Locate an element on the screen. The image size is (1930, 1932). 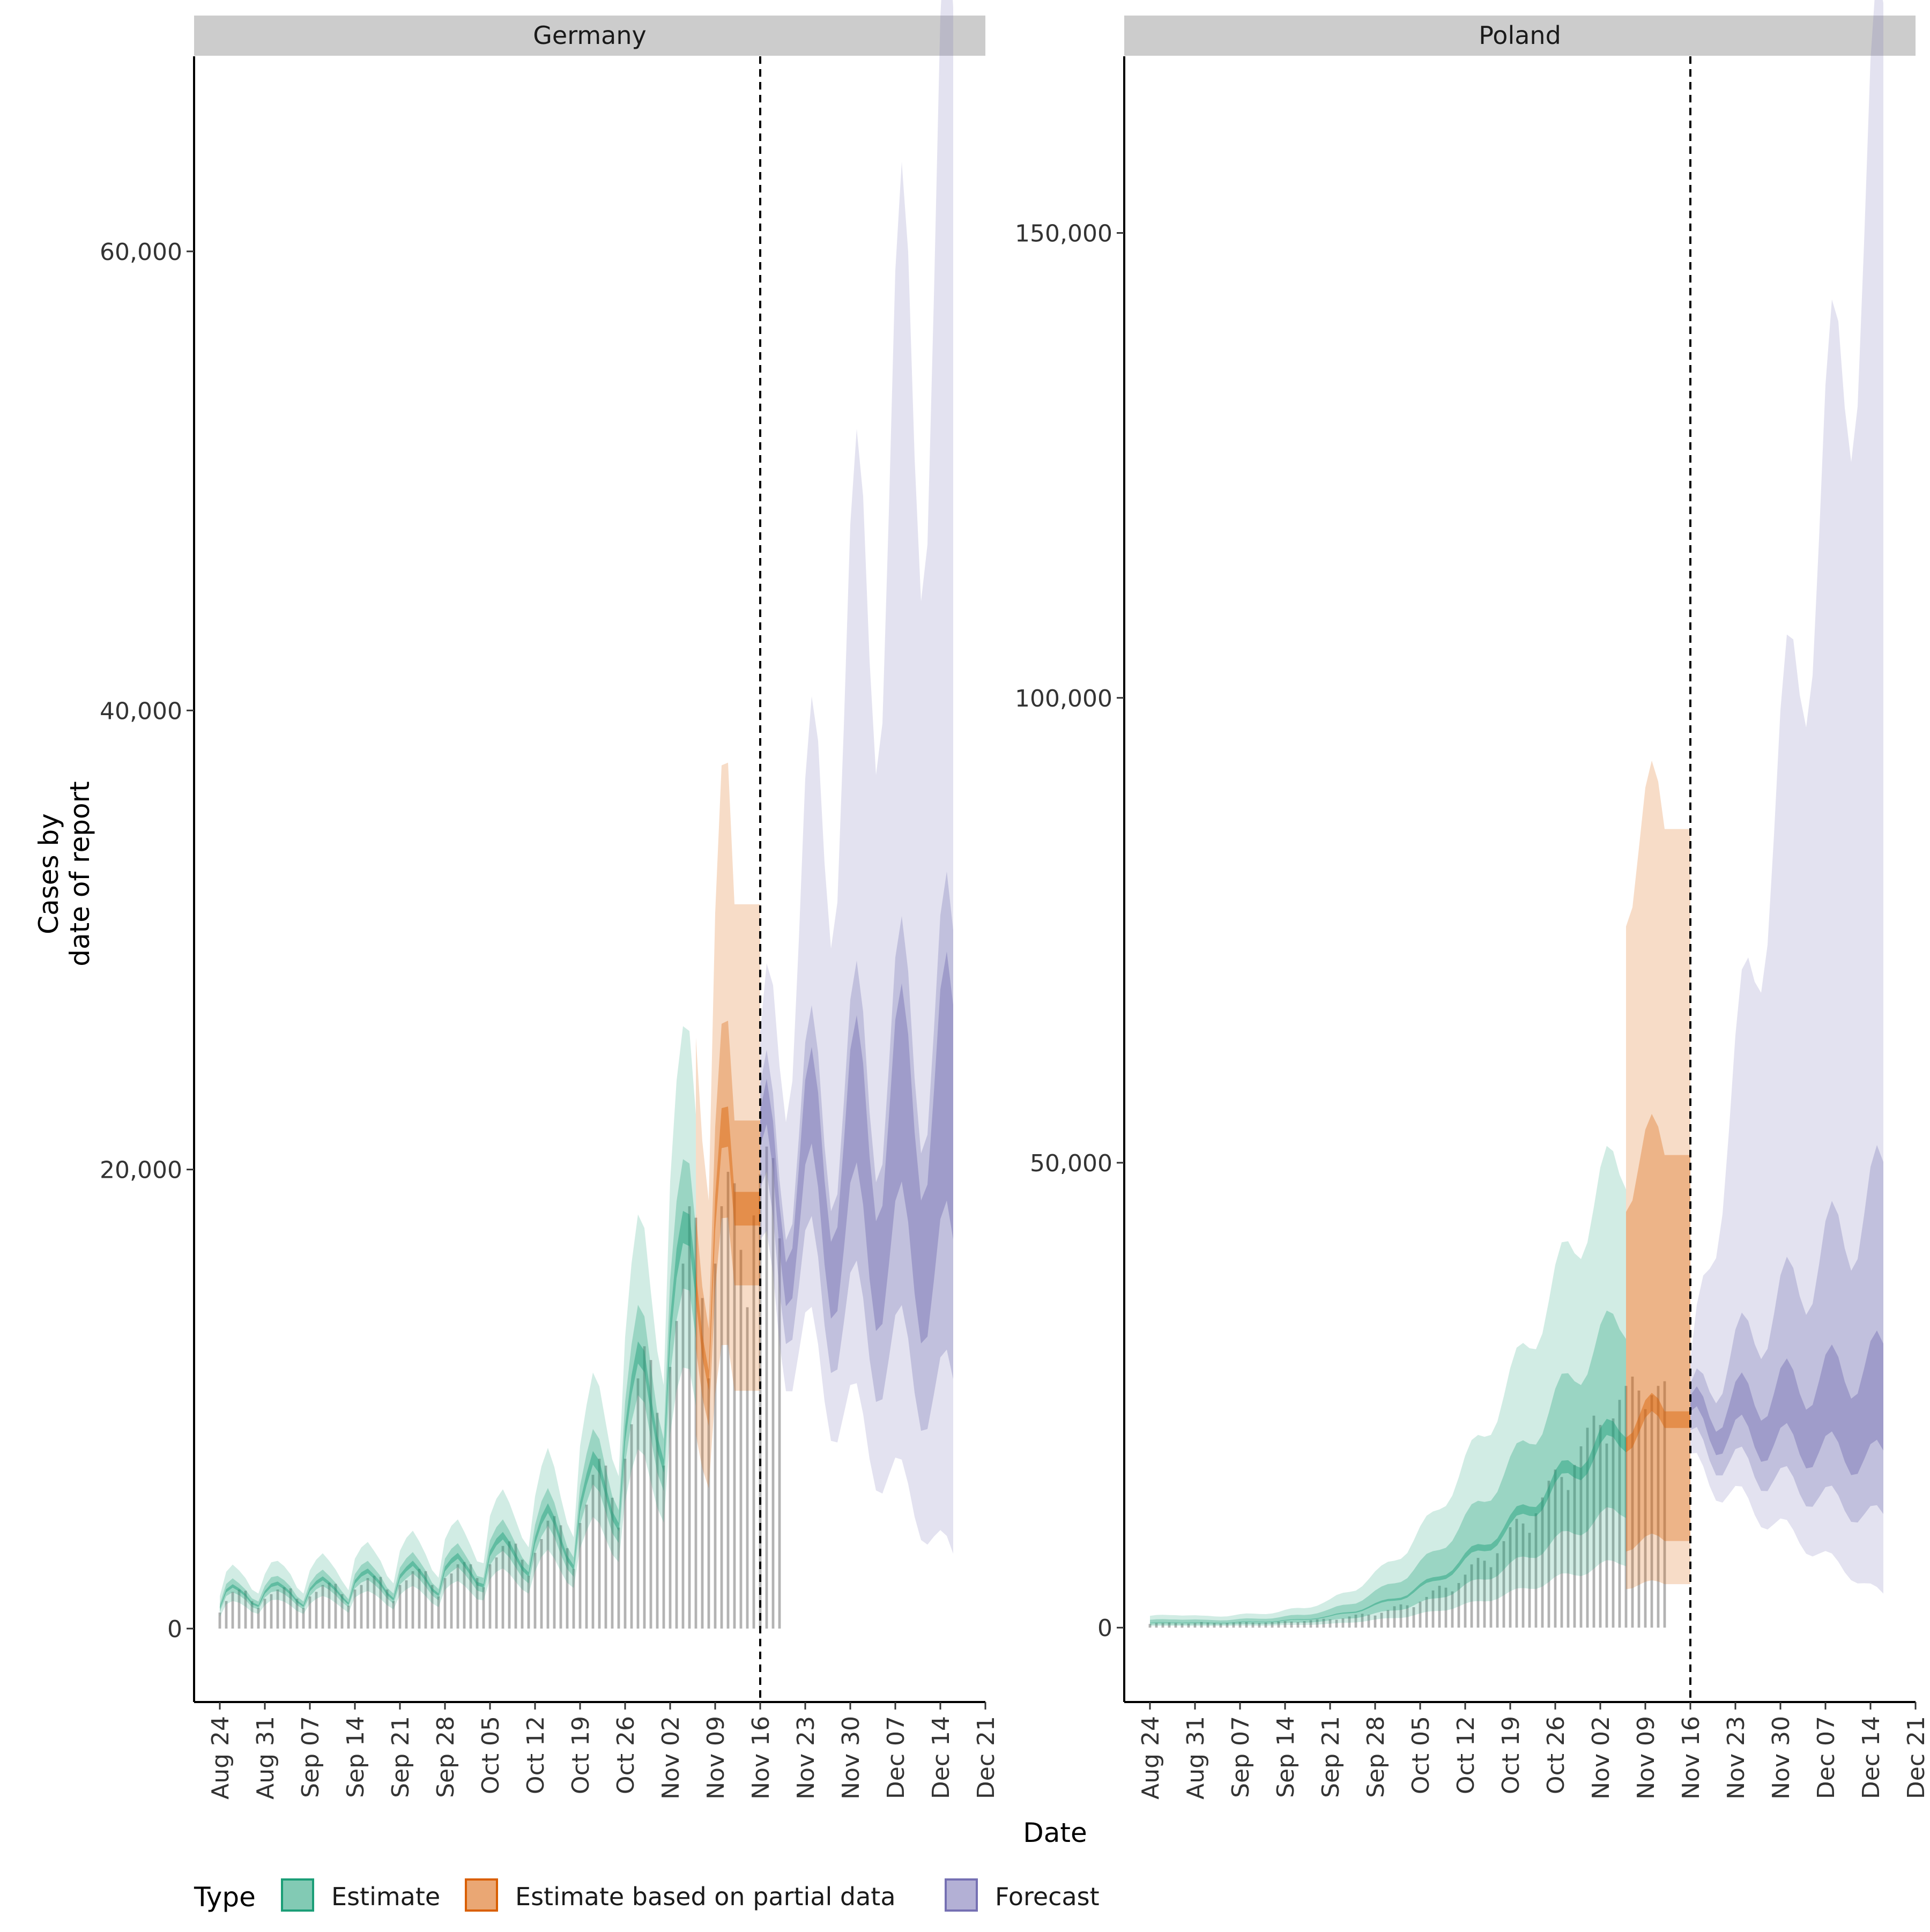
y-tick-label: 100,000 is located at coordinates (1063, 698).